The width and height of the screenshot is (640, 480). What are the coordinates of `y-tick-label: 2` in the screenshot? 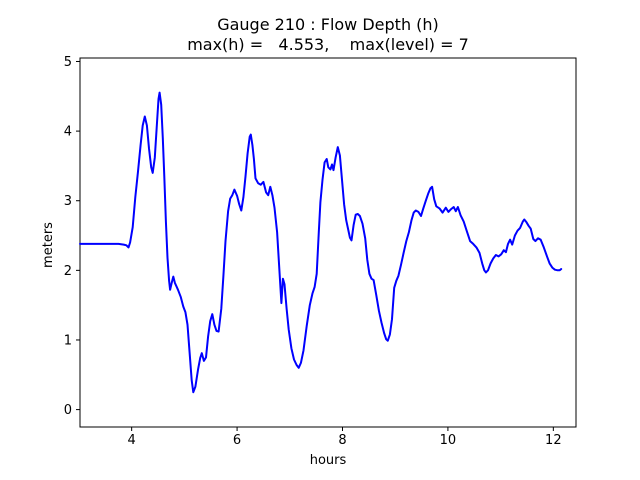 It's located at (68, 271).